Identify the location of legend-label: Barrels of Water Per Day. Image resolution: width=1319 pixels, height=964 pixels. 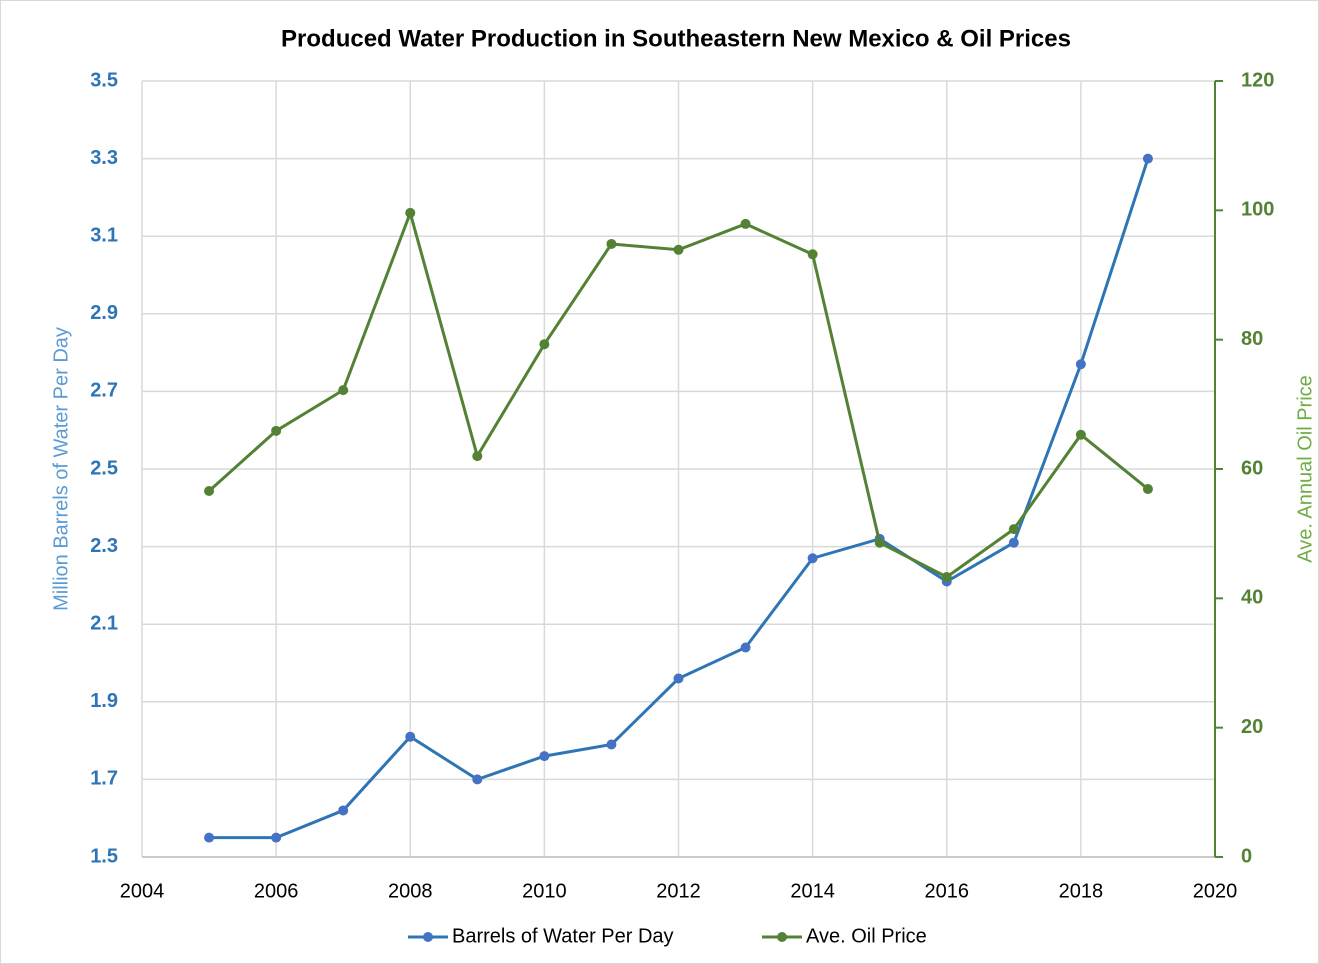
(563, 936).